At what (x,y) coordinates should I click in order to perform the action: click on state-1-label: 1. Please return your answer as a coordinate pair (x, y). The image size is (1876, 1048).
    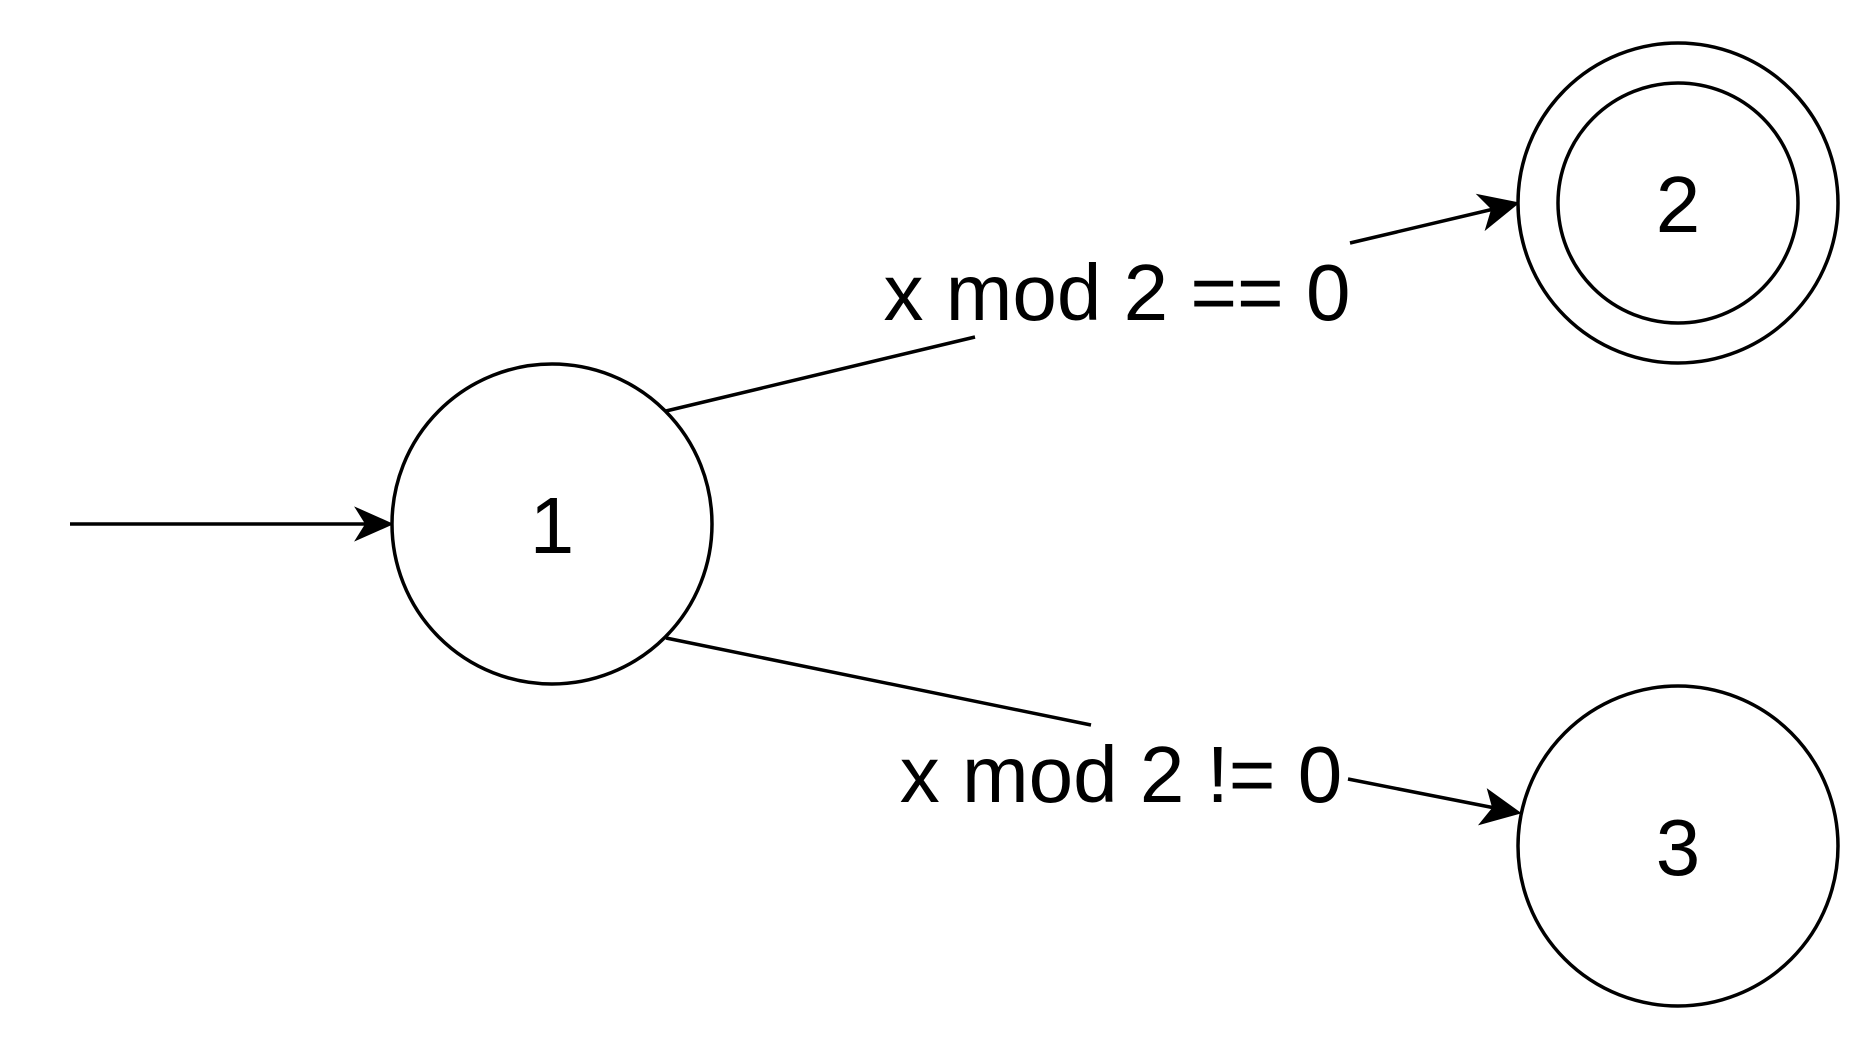
    Looking at the image, I should click on (552, 525).